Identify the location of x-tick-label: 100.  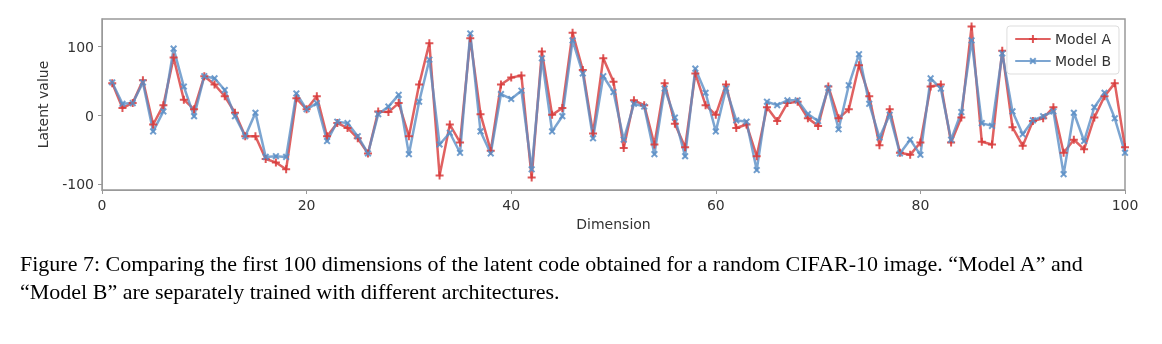
(1125, 205).